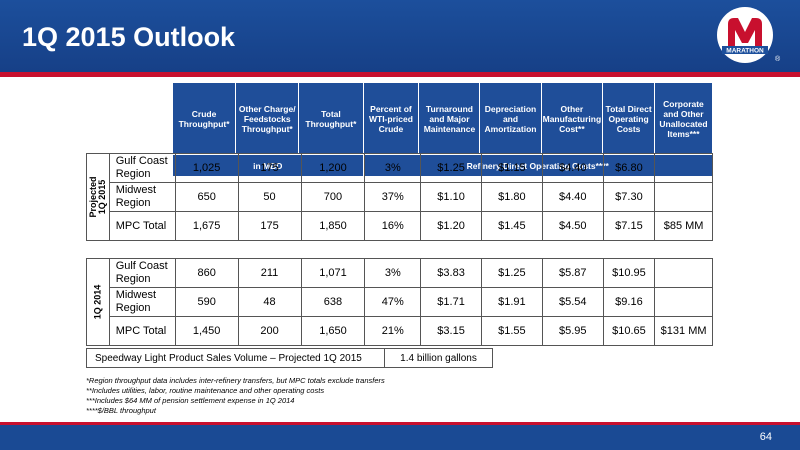 This screenshot has width=800, height=450. I want to click on projected-label-line2: 1Q 2015, so click(101, 197).